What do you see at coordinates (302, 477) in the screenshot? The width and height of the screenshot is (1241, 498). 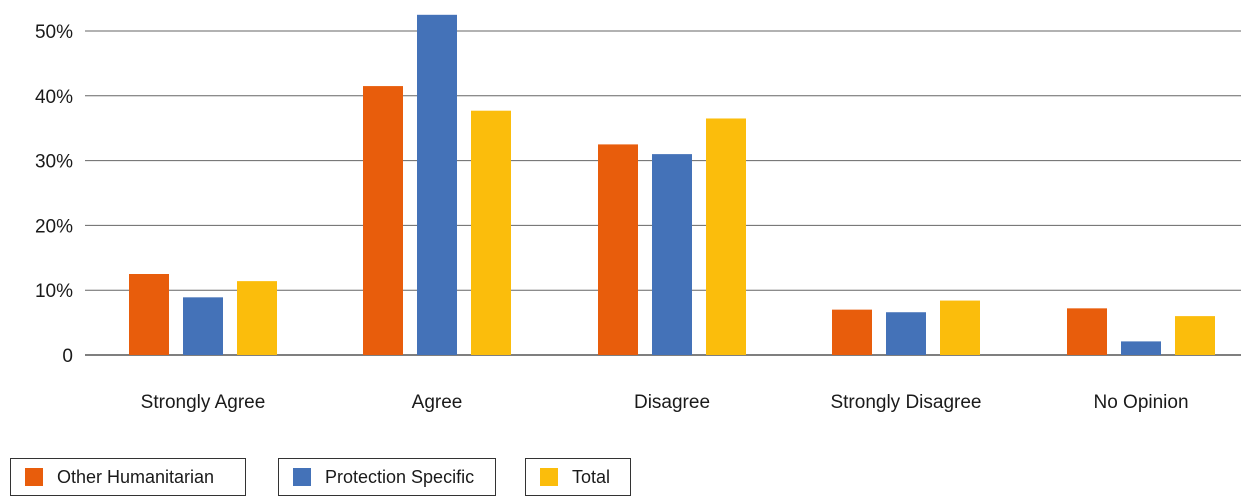 I see `legend-swatch-protection-specific` at bounding box center [302, 477].